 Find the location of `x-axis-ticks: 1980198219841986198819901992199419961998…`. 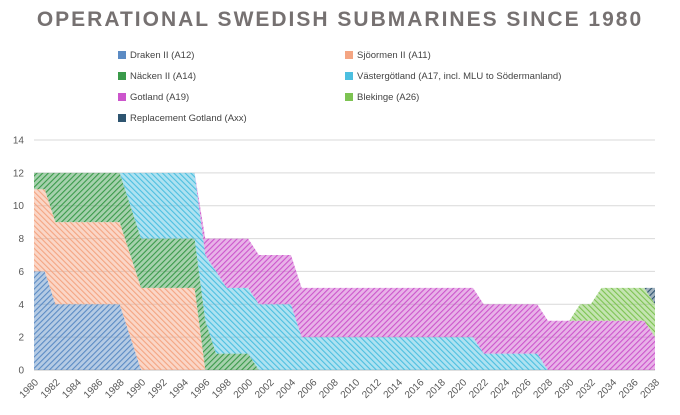

x-axis-ticks: 1980198219841986198819901992199419961998… is located at coordinates (340, 389).